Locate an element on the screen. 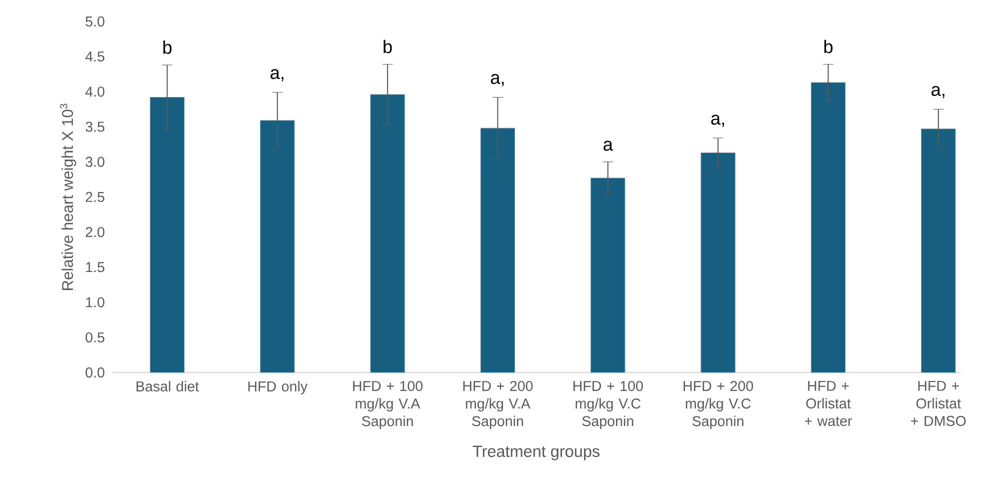  y-tick-label: 0.0 is located at coordinates (95, 372).